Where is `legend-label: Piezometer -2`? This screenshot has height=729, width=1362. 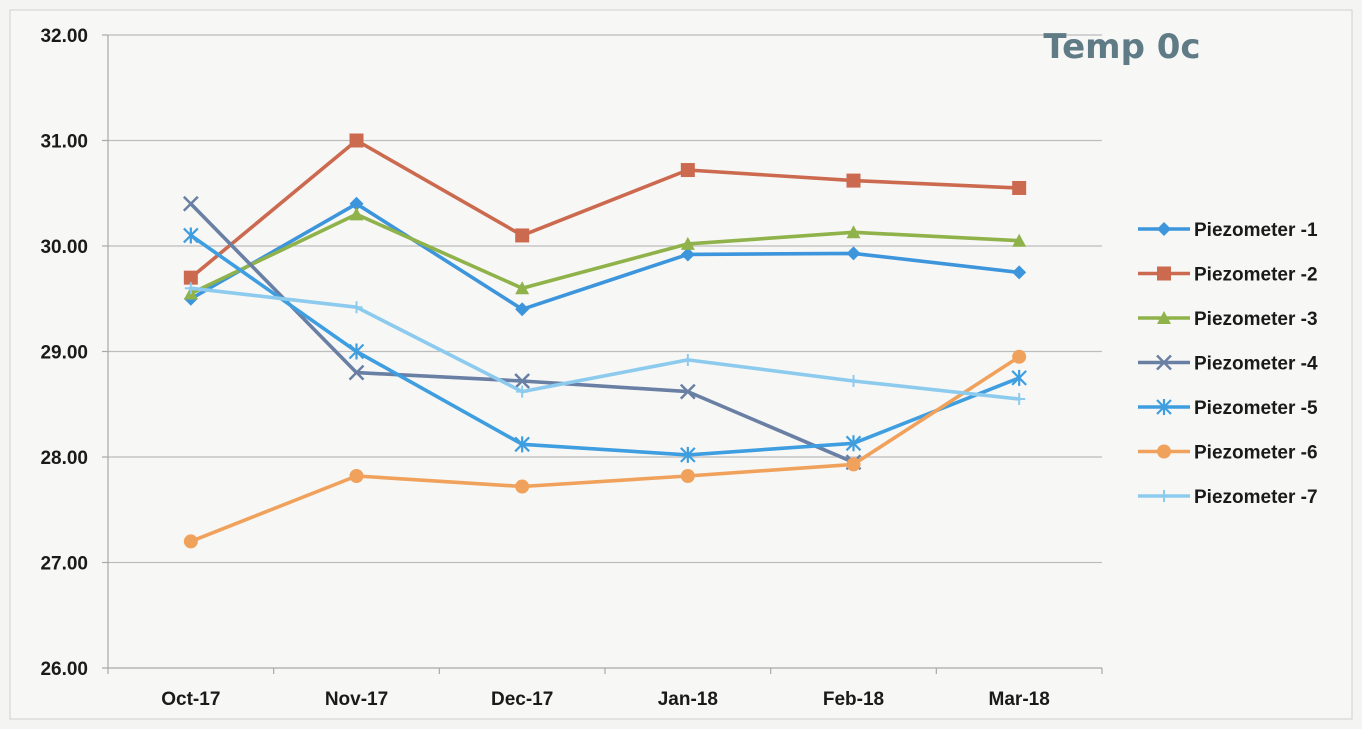 legend-label: Piezometer -2 is located at coordinates (1256, 275).